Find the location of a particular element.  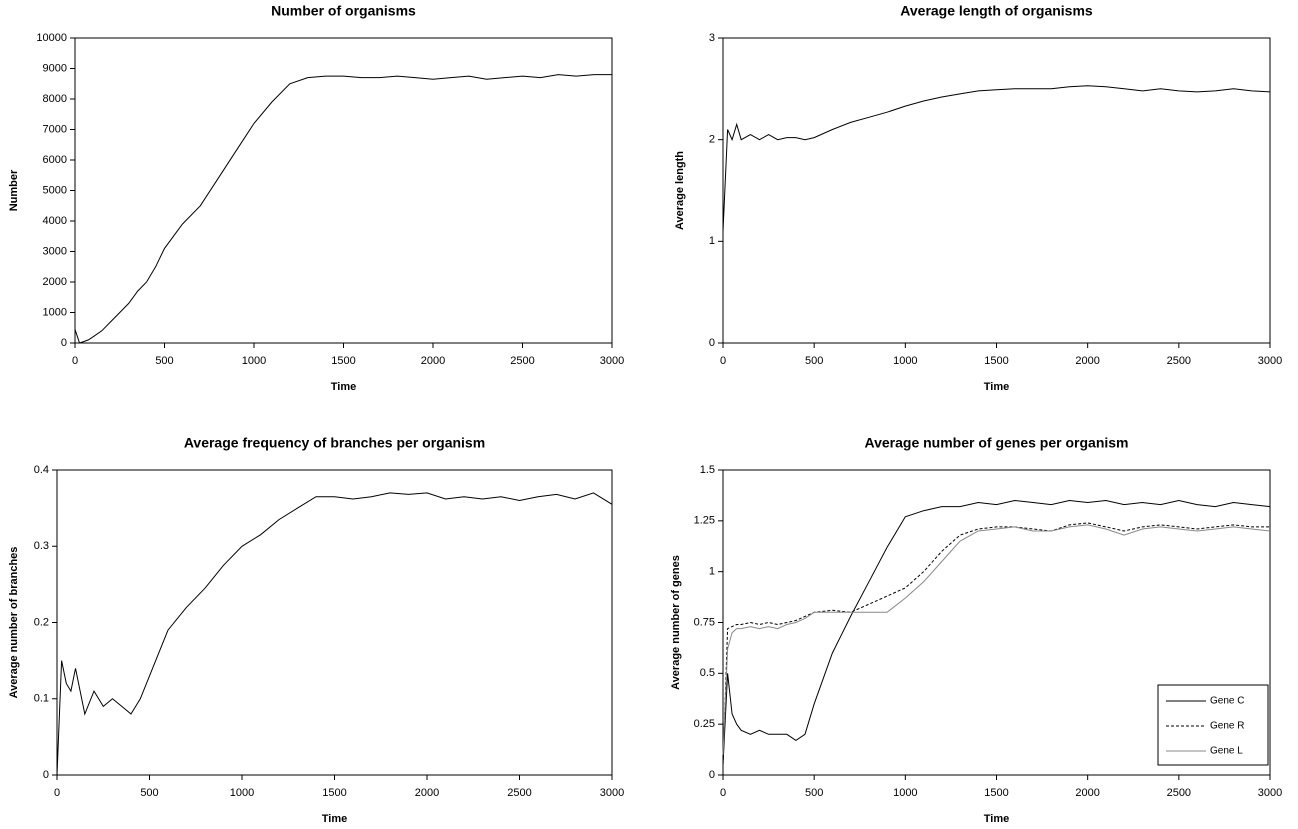

y-axis-label: Number is located at coordinates (14, 190).